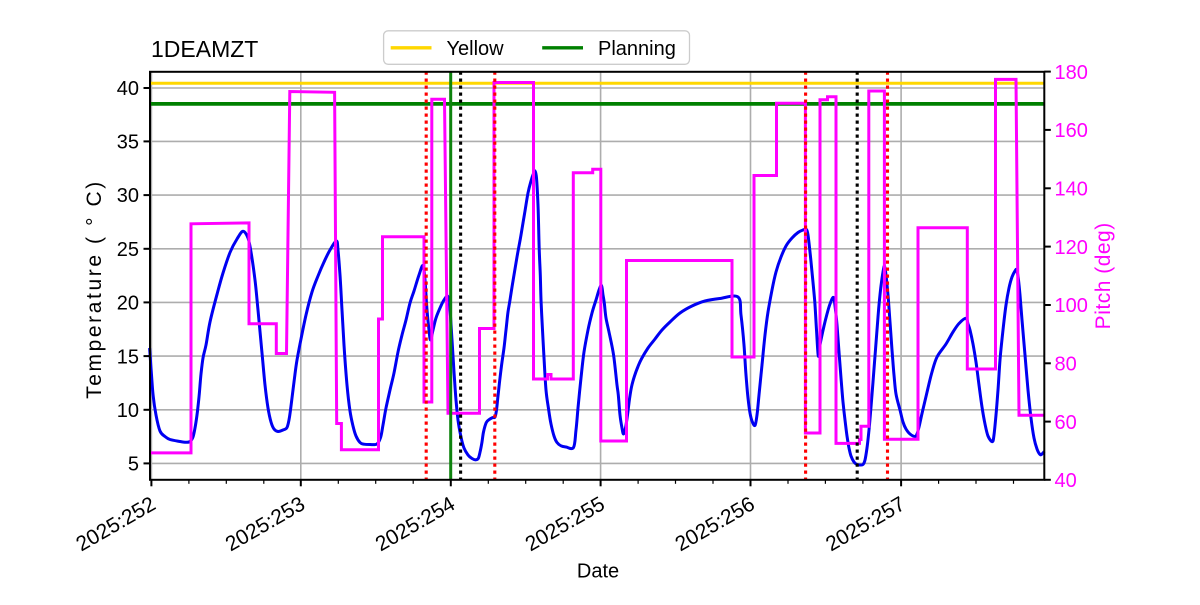 This screenshot has height=605, width=1200. What do you see at coordinates (476, 49) in the screenshot?
I see `svg-text: Yellow` at bounding box center [476, 49].